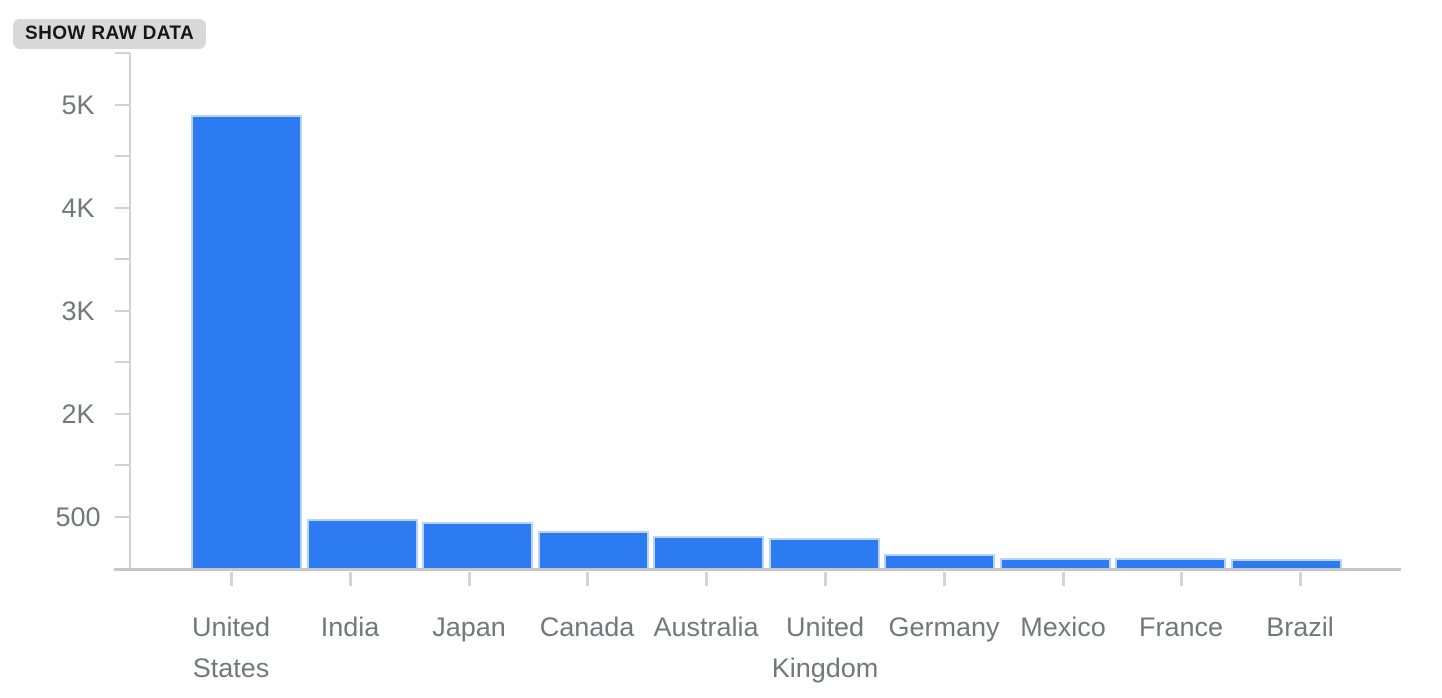 The image size is (1442, 698). I want to click on x-axis-label-line: Japan, so click(469, 627).